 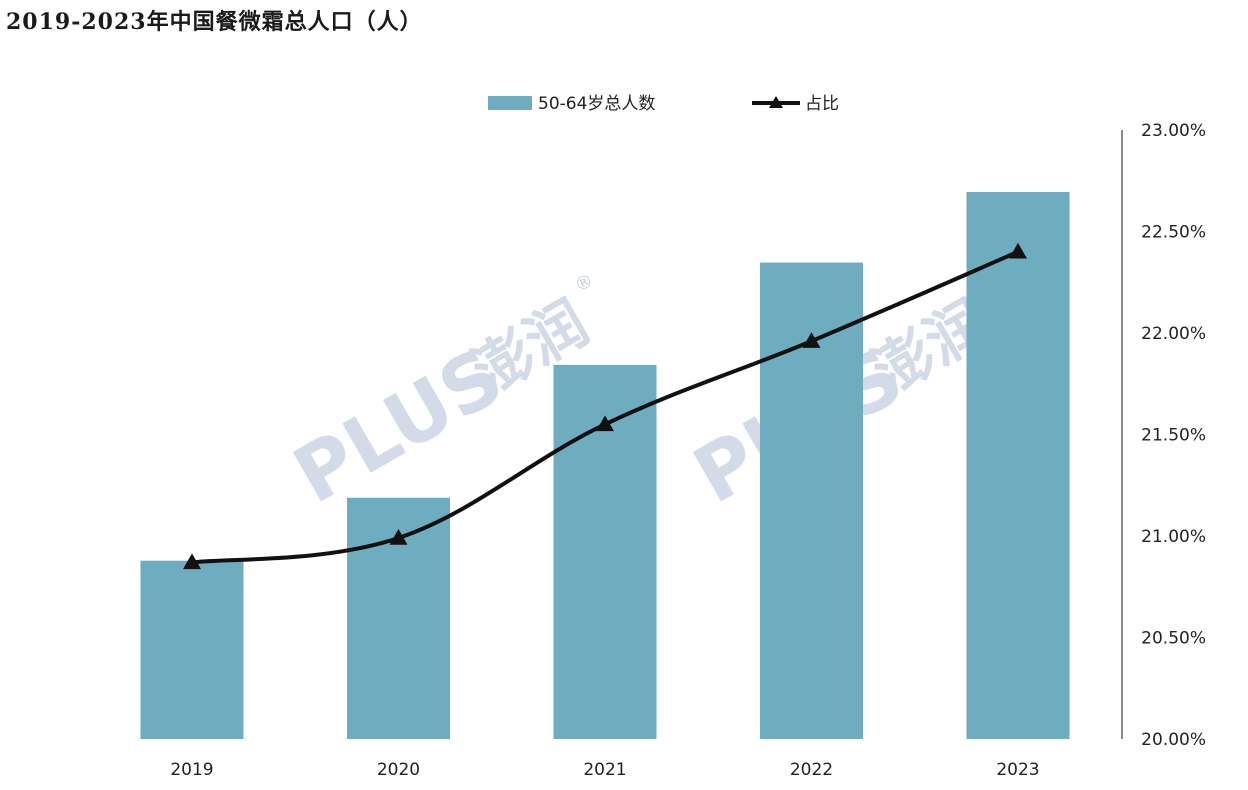 I want to click on x-tick-label: 2021, so click(x=604, y=770).